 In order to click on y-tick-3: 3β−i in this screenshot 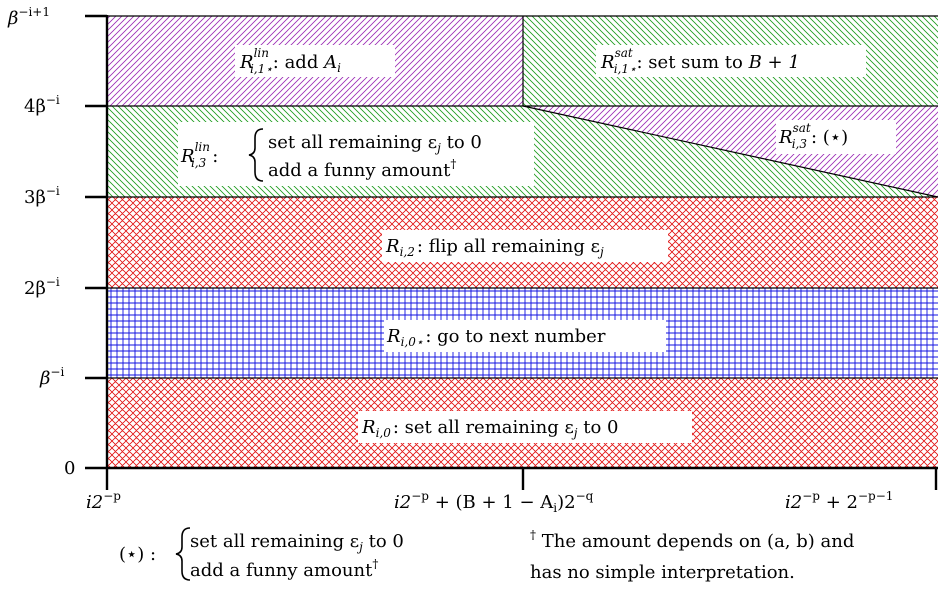, I will do `click(42, 196)`.